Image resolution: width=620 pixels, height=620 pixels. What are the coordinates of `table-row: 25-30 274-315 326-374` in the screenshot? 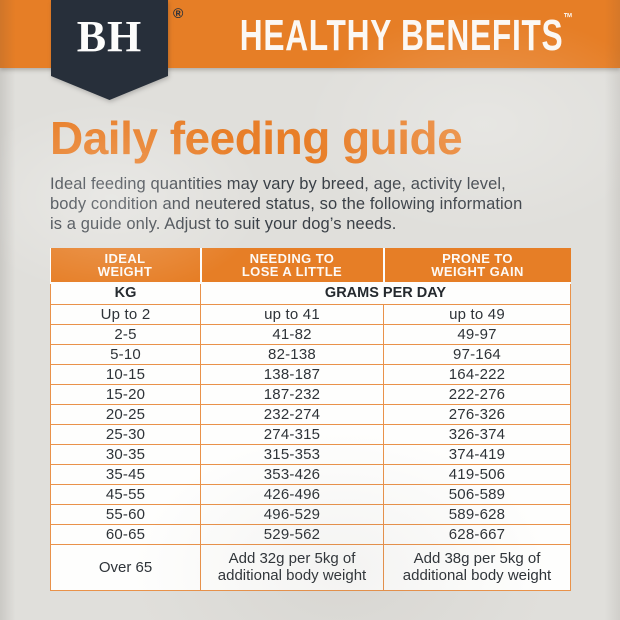 It's located at (310, 434).